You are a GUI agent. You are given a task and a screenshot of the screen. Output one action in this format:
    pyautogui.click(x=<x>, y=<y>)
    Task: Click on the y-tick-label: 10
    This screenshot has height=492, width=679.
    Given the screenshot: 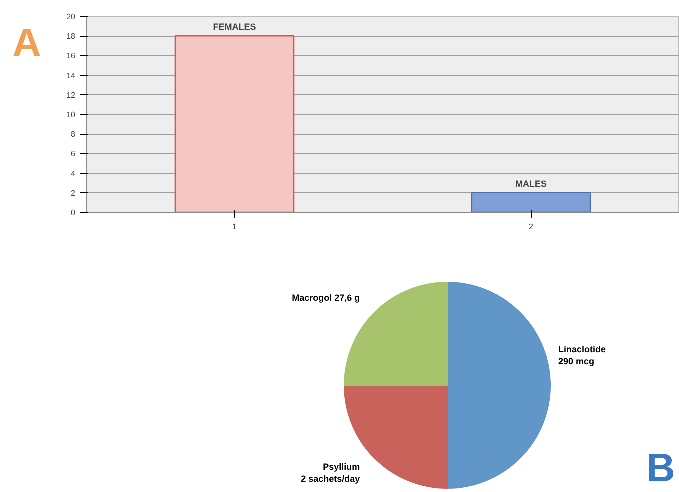 What is the action you would take?
    pyautogui.click(x=71, y=115)
    